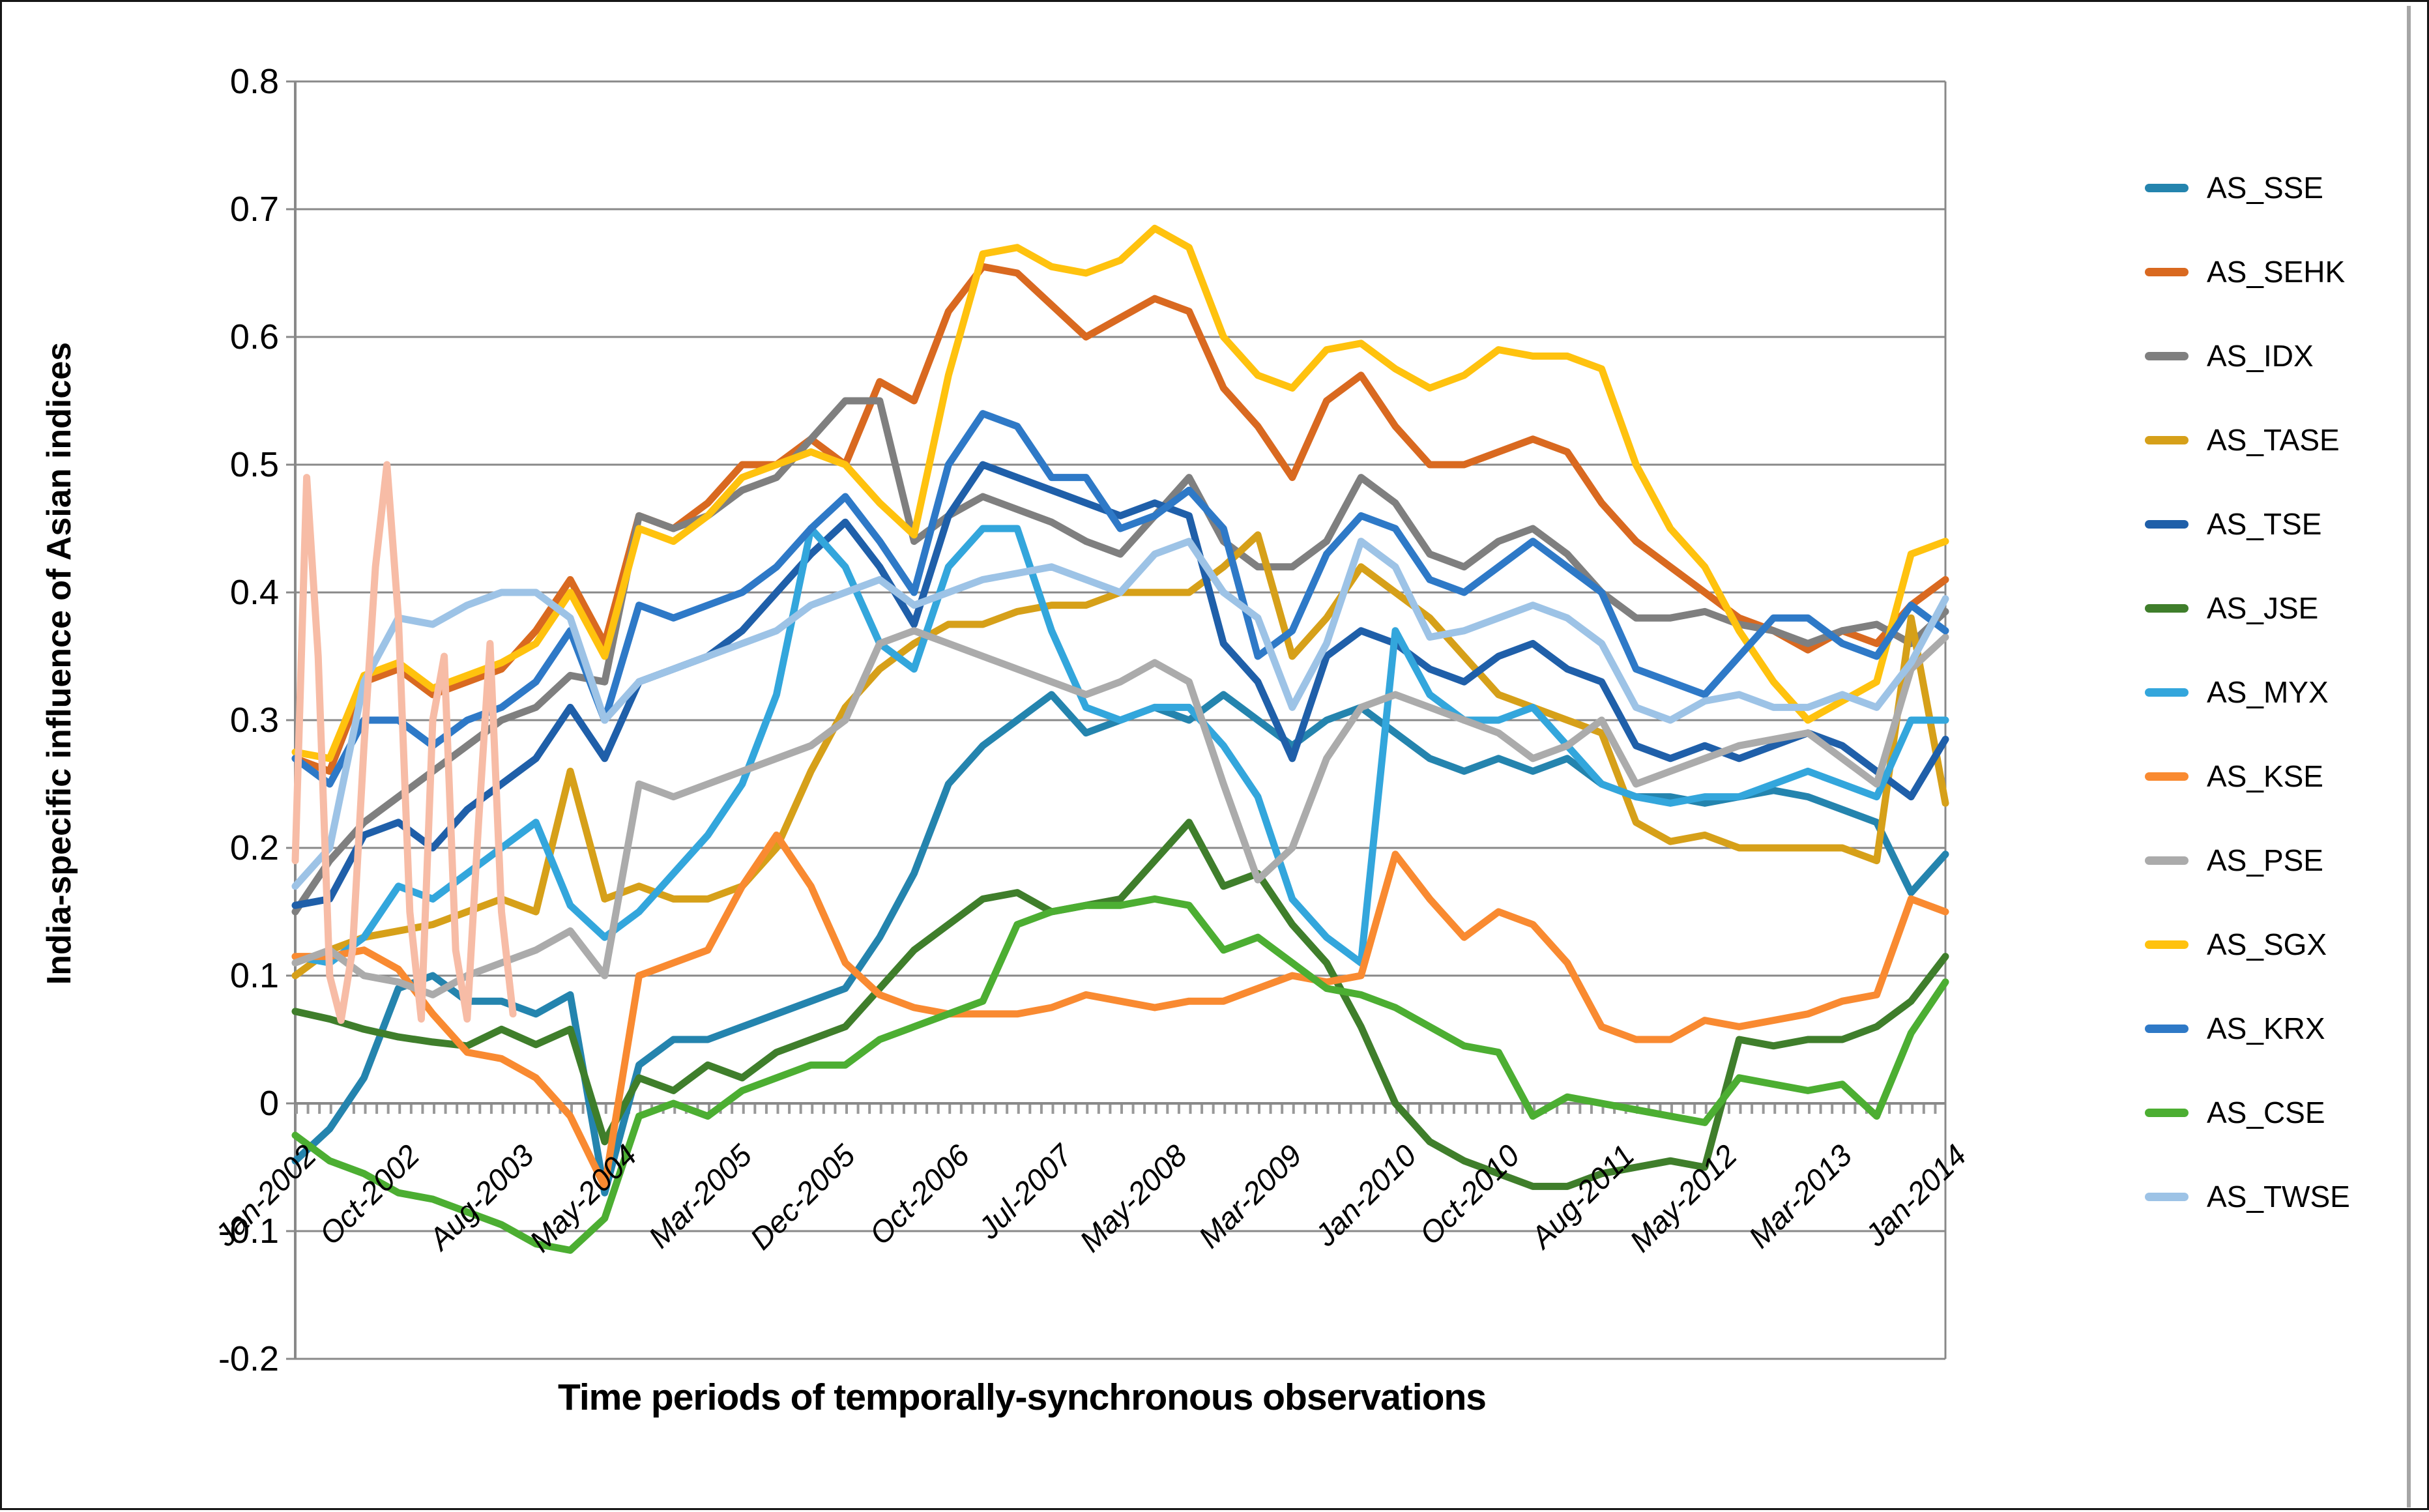 Image resolution: width=2429 pixels, height=1512 pixels. I want to click on legend-label: AS_KSE, so click(2265, 776).